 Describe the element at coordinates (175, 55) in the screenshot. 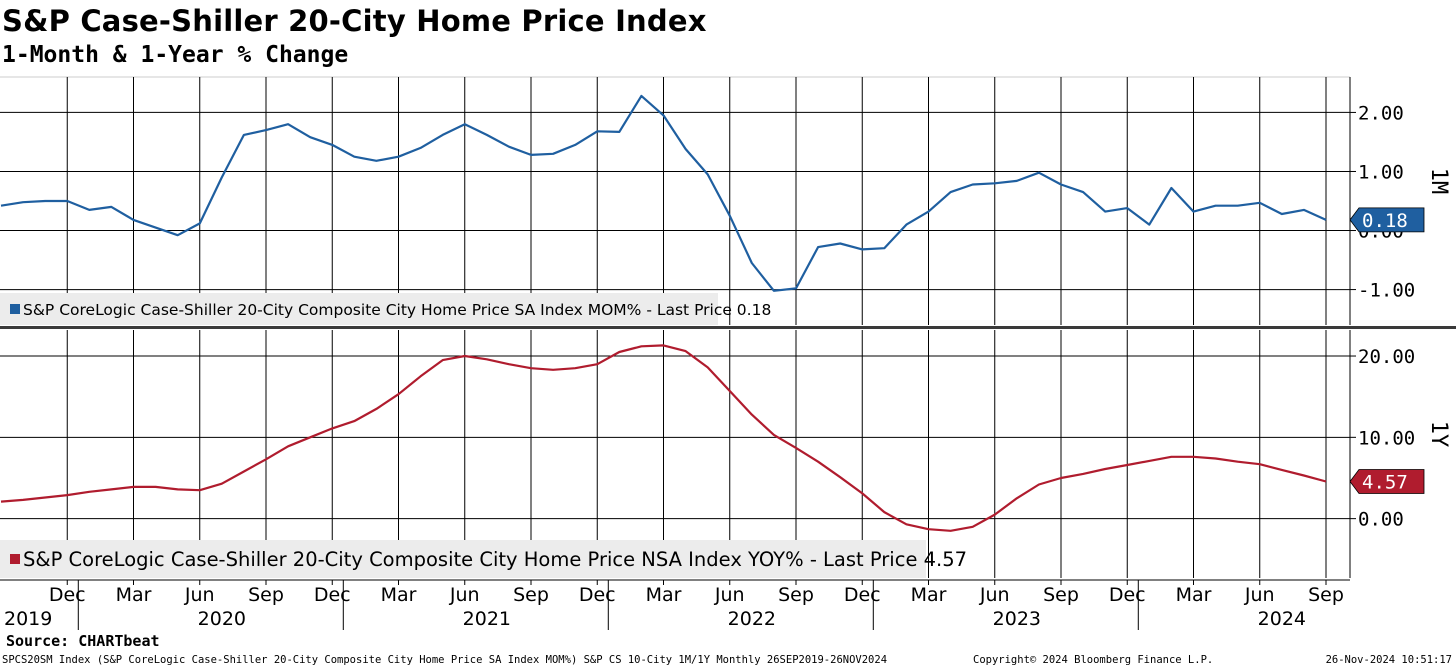

I see `chart-subtitle: 1-Month & 1-Year % Change` at that location.